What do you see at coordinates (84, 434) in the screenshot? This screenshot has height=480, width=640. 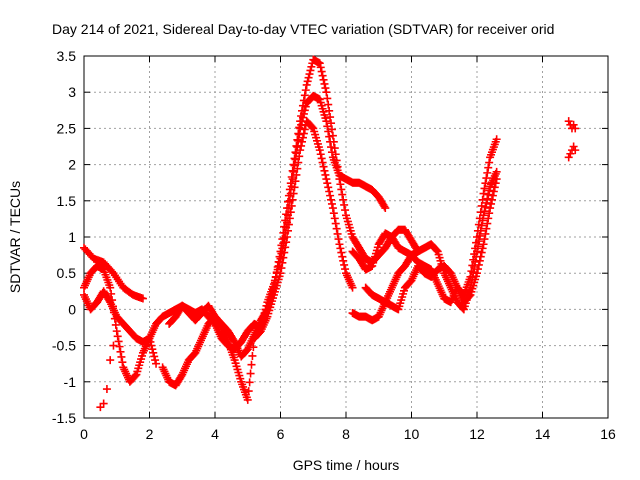 I see `x-tick-label: 0` at bounding box center [84, 434].